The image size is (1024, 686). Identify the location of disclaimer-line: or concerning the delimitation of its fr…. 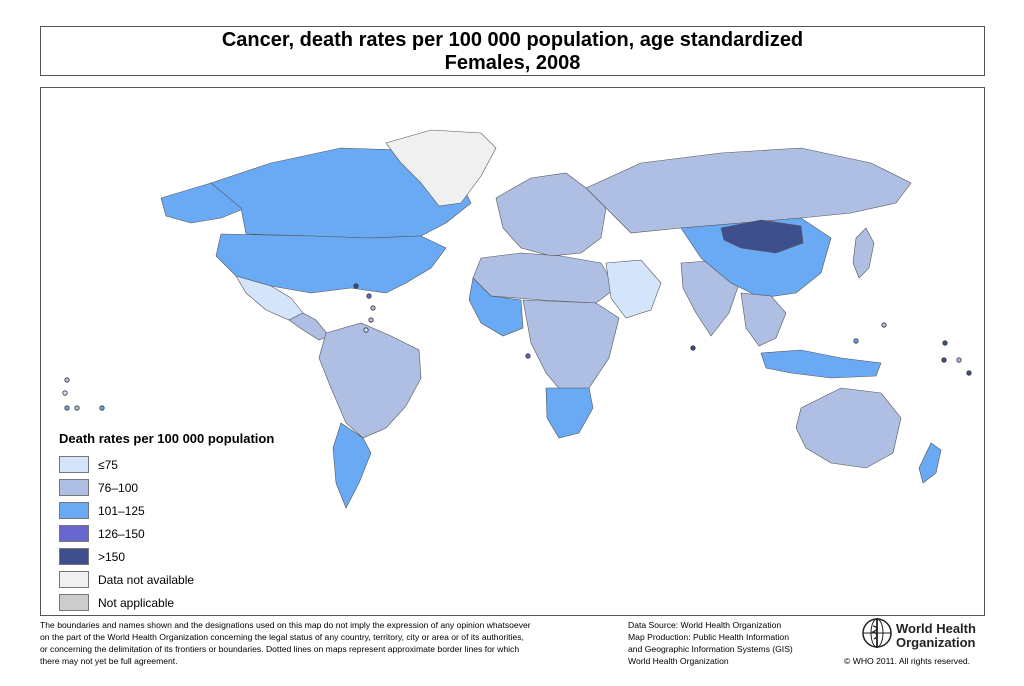
(280, 649).